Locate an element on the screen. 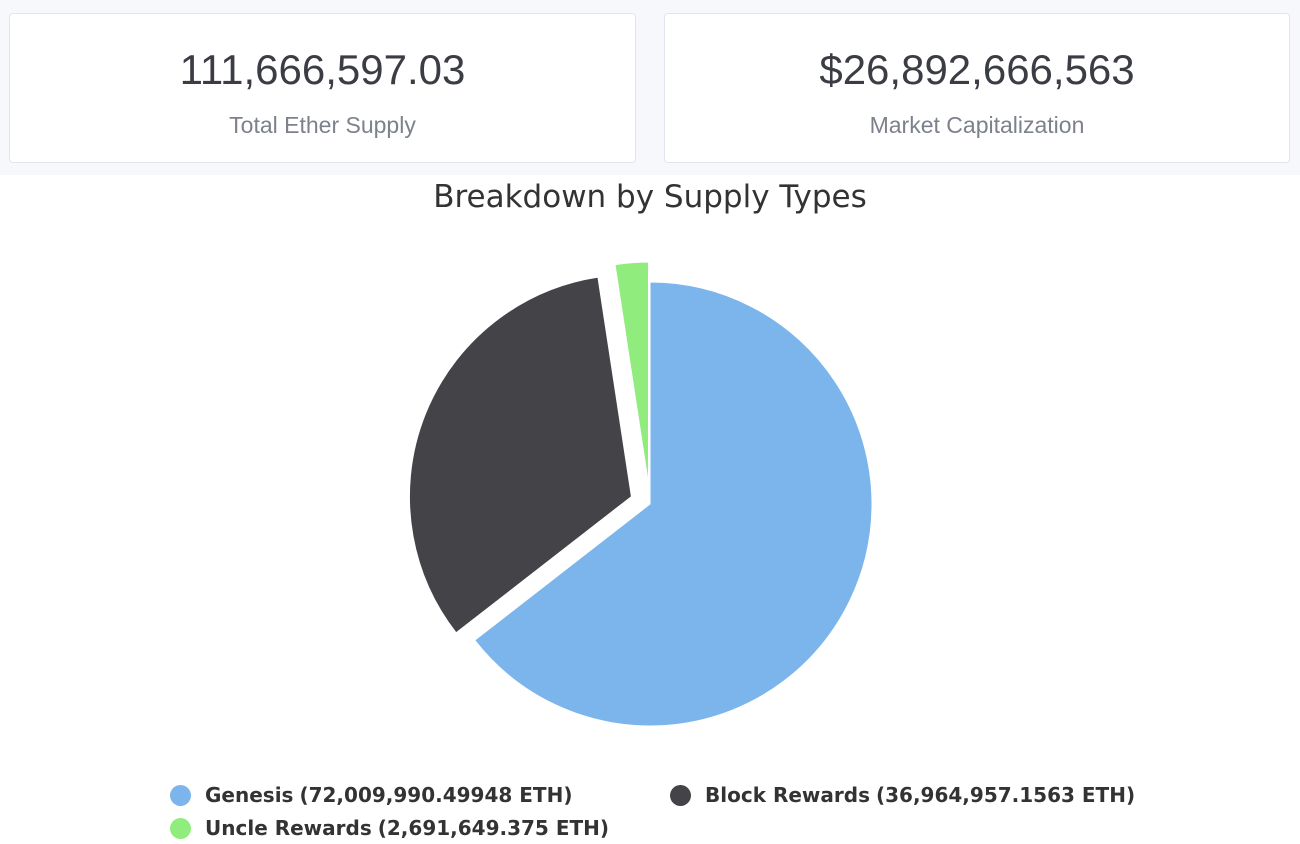 The width and height of the screenshot is (1300, 844). total-supply-value: 111,666,597.03 is located at coordinates (322, 69).